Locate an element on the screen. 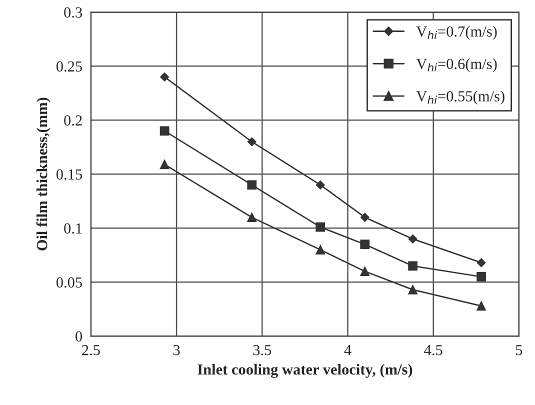  legend-label: V$_{hi}$=0.6(m/s) is located at coordinates (456, 65).